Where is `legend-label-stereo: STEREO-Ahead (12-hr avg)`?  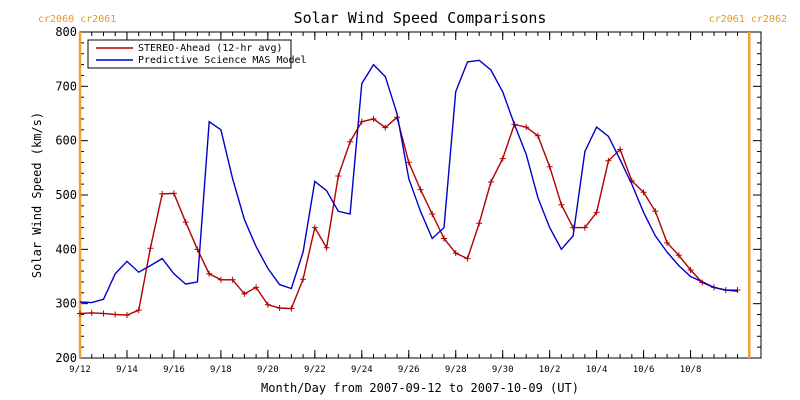 legend-label-stereo: STEREO-Ahead (12-hr avg) is located at coordinates (210, 48).